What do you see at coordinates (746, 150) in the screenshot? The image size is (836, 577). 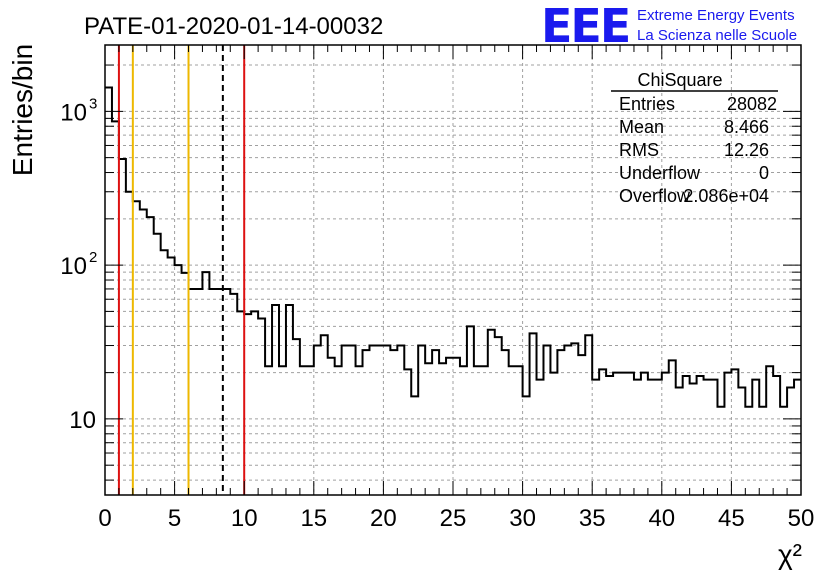 I see `stats-value-rms: 12.26` at bounding box center [746, 150].